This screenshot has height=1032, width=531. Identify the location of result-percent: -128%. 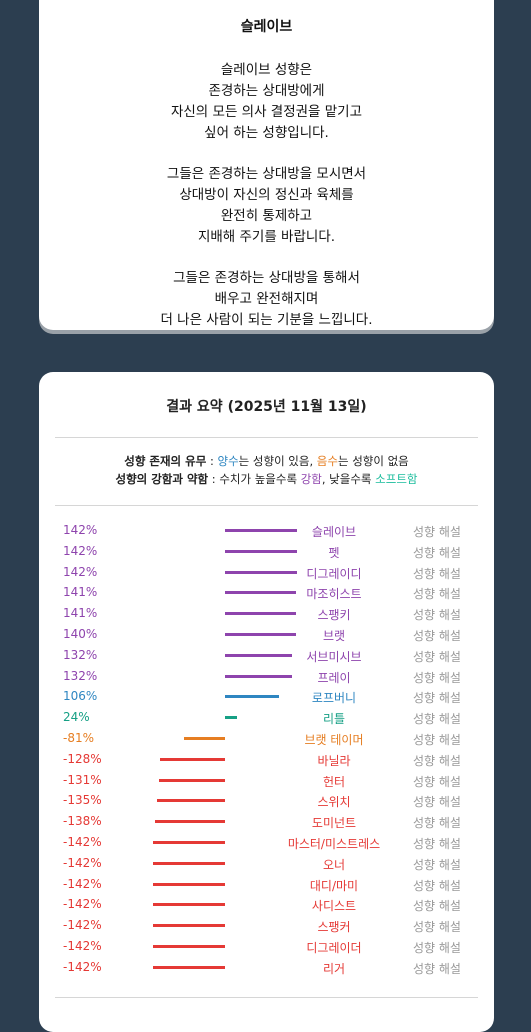
(82, 758).